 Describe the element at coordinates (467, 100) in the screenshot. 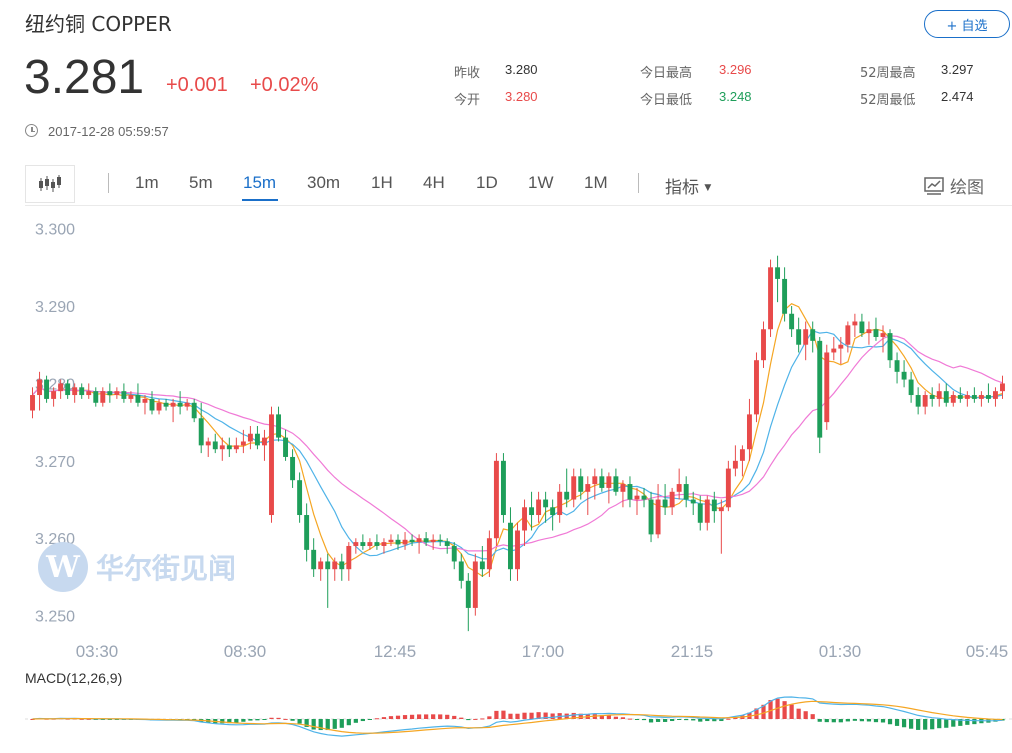

I see `stat-label-open: 今开` at that location.